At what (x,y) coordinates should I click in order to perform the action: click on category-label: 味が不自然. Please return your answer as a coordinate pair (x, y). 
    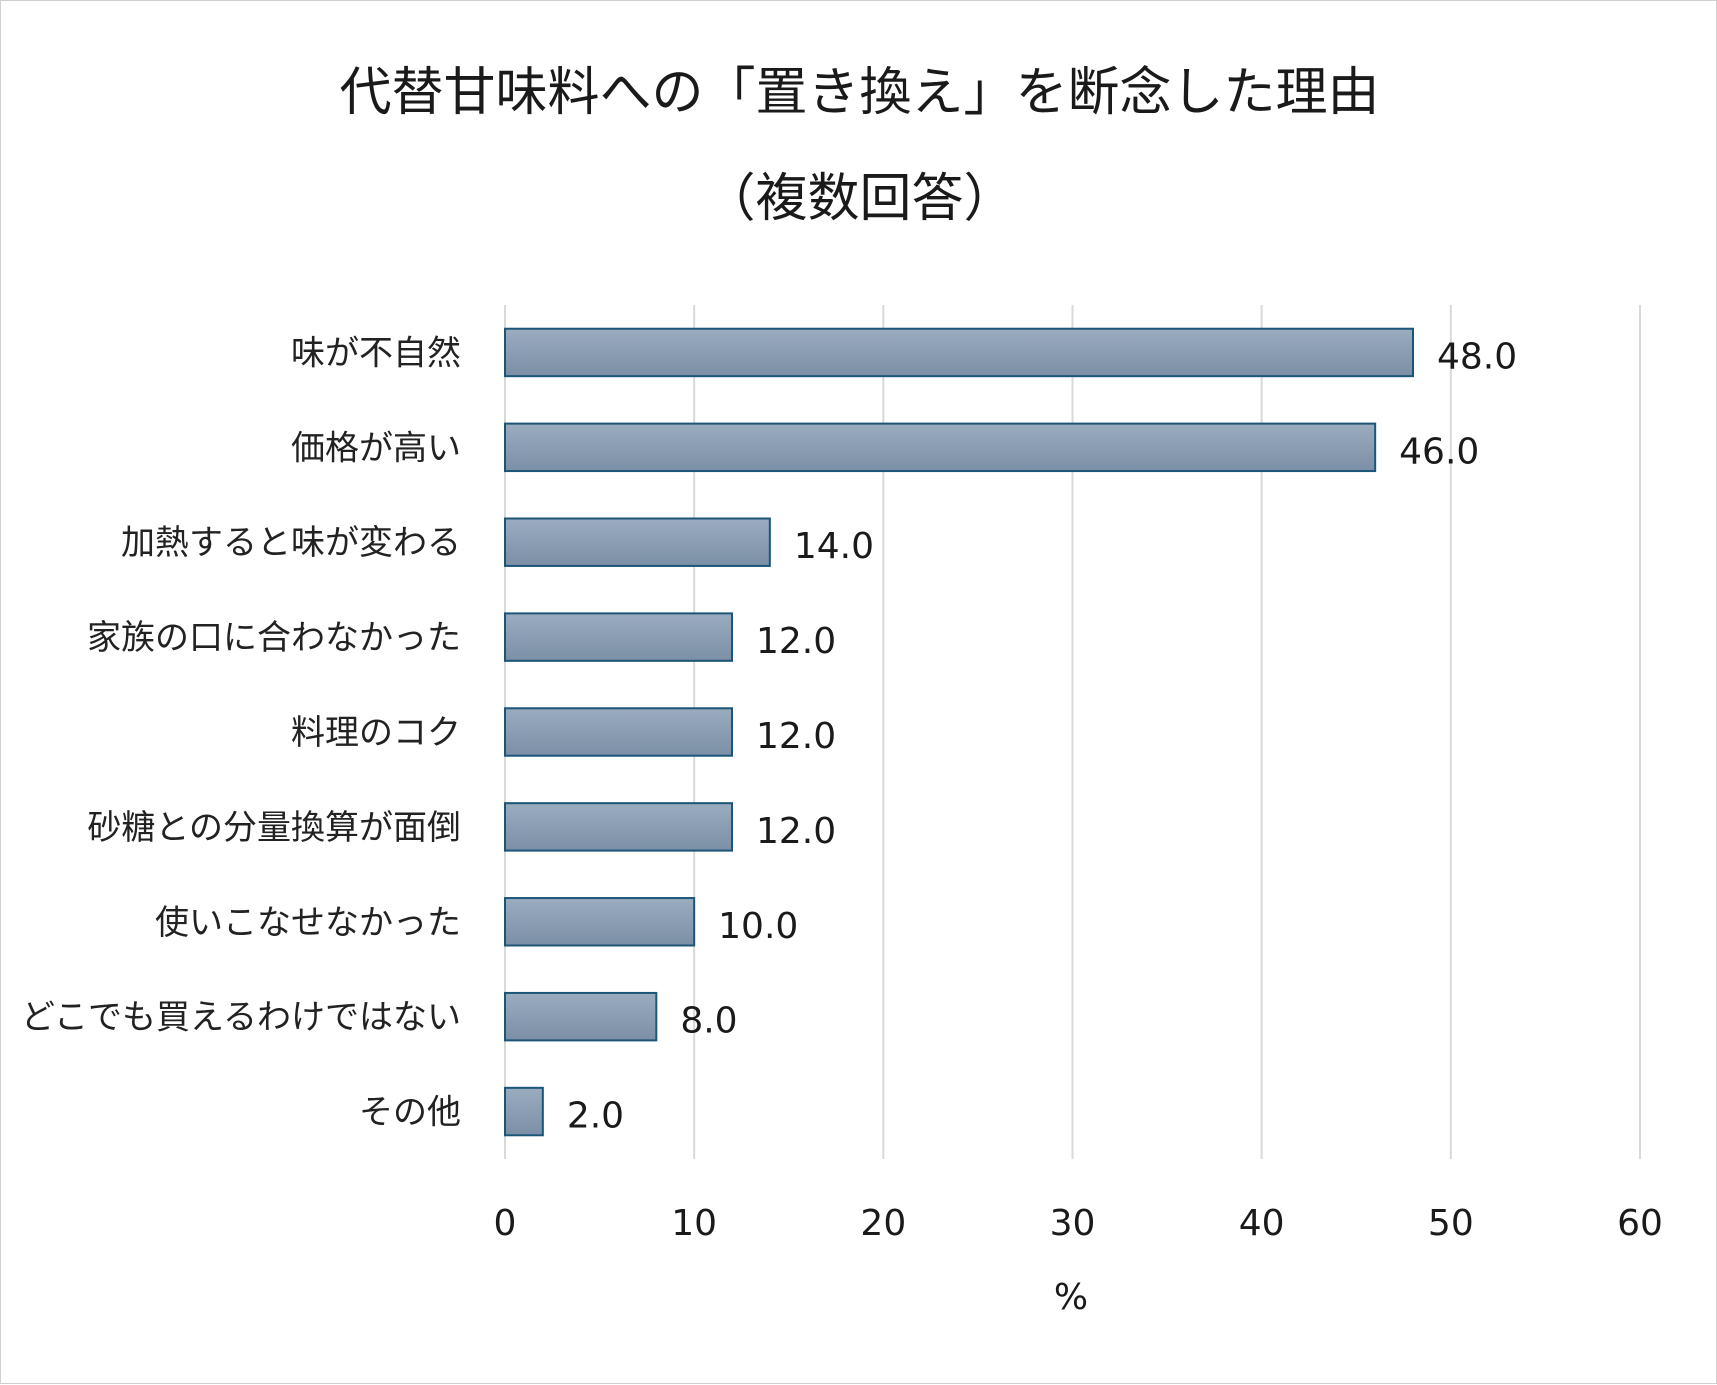
    Looking at the image, I should click on (376, 353).